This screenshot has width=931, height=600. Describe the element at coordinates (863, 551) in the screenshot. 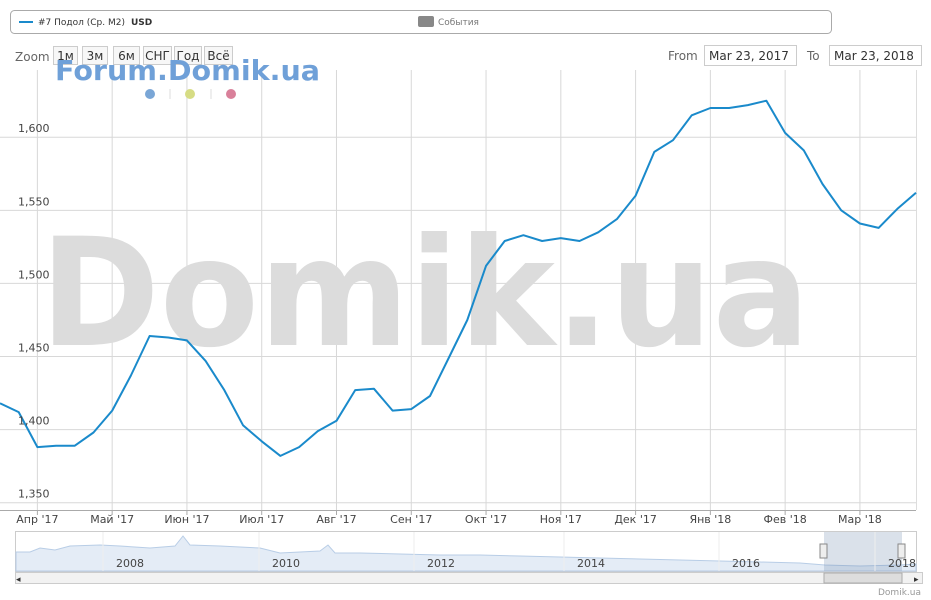

I see `navigator-window` at that location.